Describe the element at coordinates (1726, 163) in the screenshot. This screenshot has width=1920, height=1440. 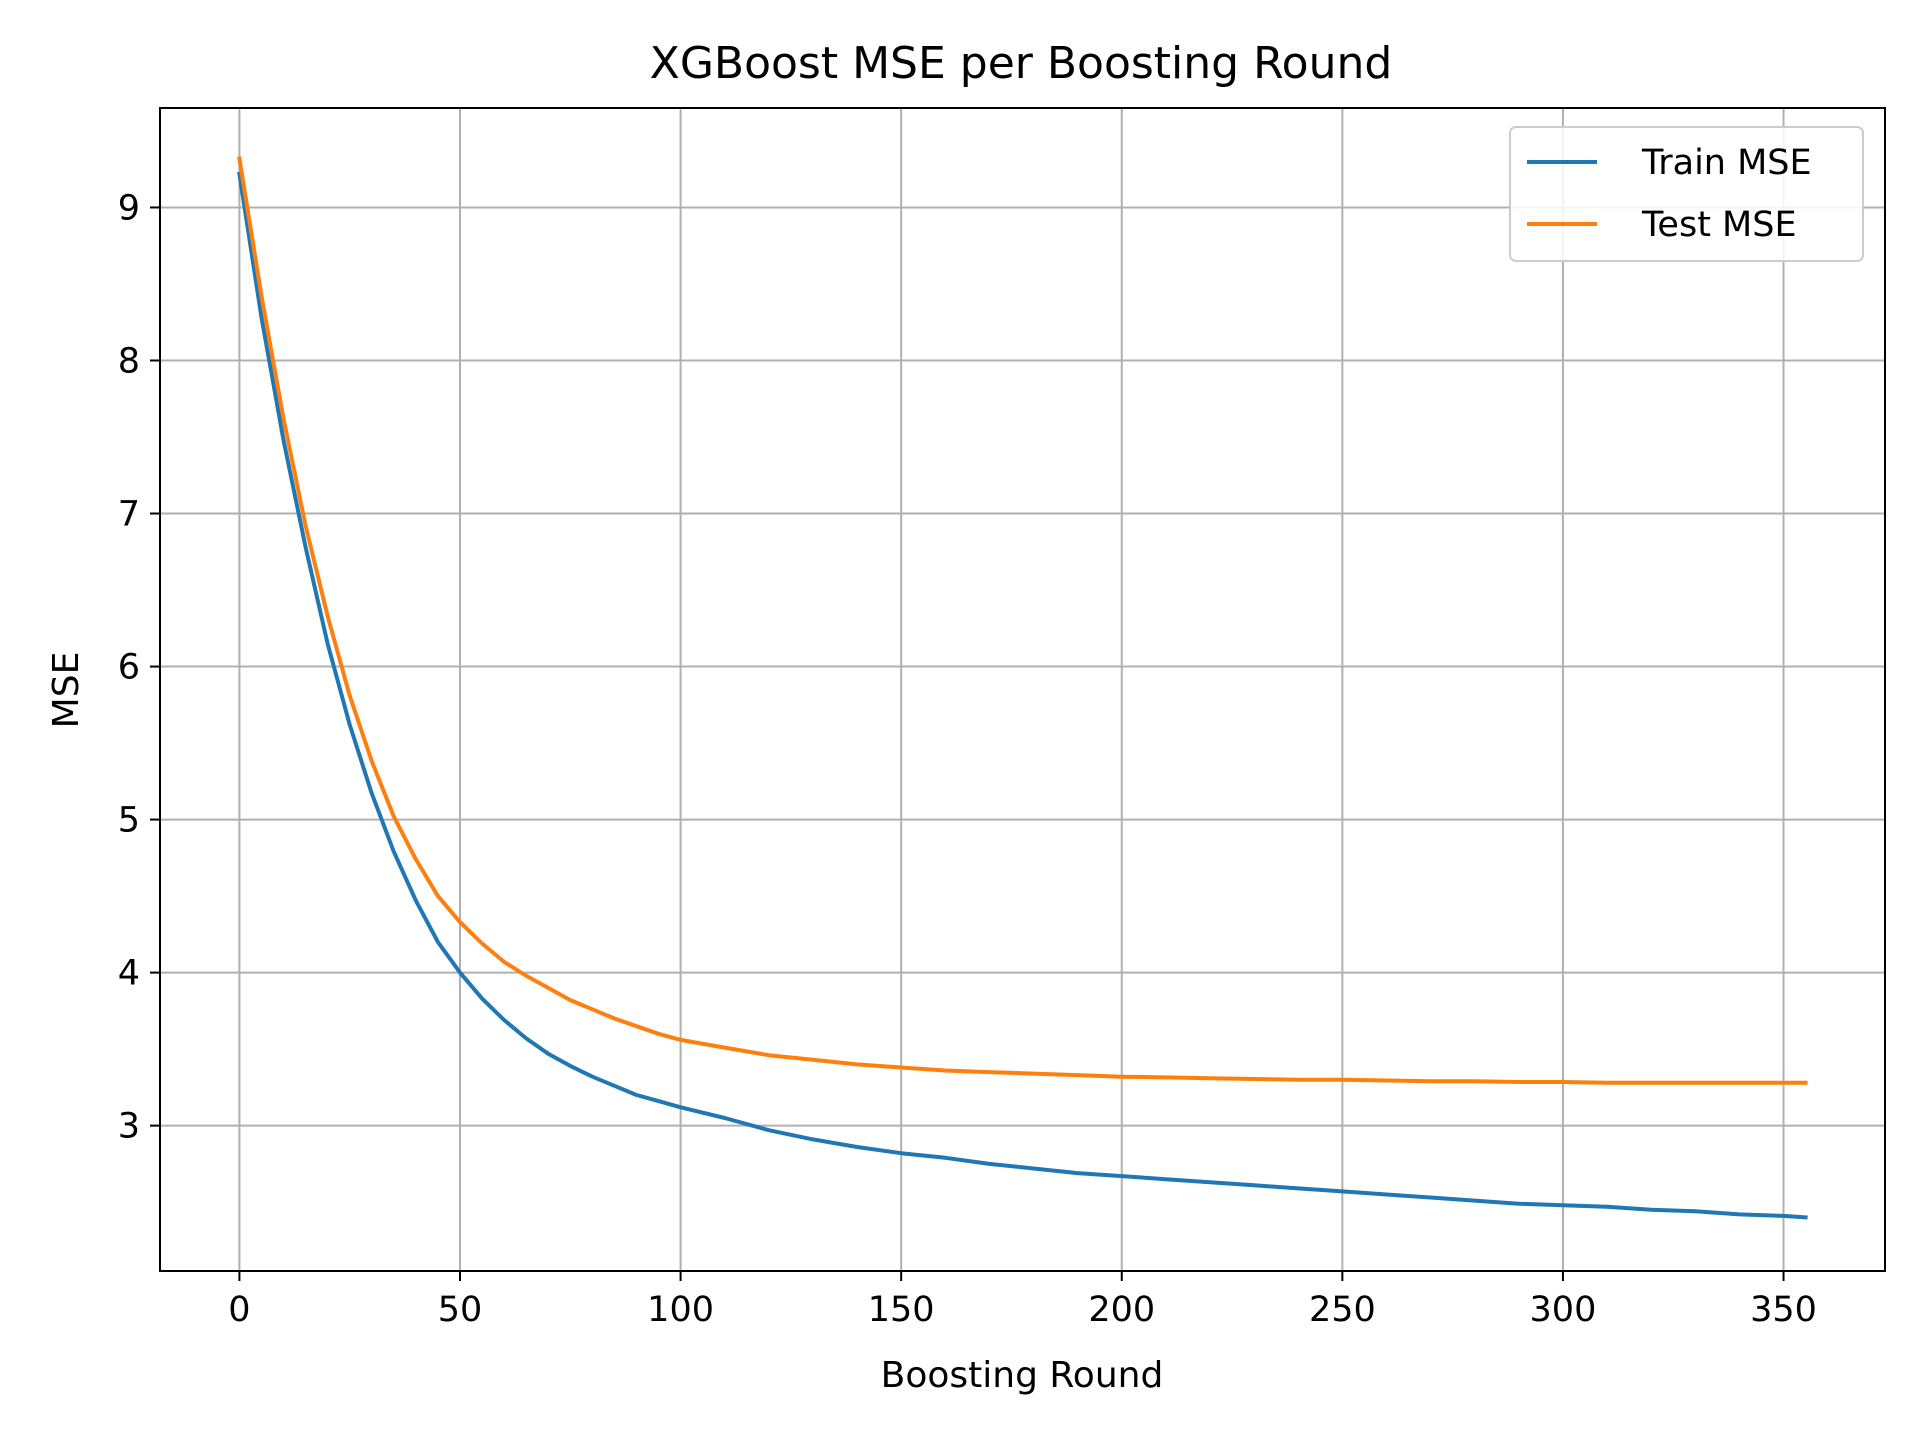
I see `legend-label: Train MSE` at that location.